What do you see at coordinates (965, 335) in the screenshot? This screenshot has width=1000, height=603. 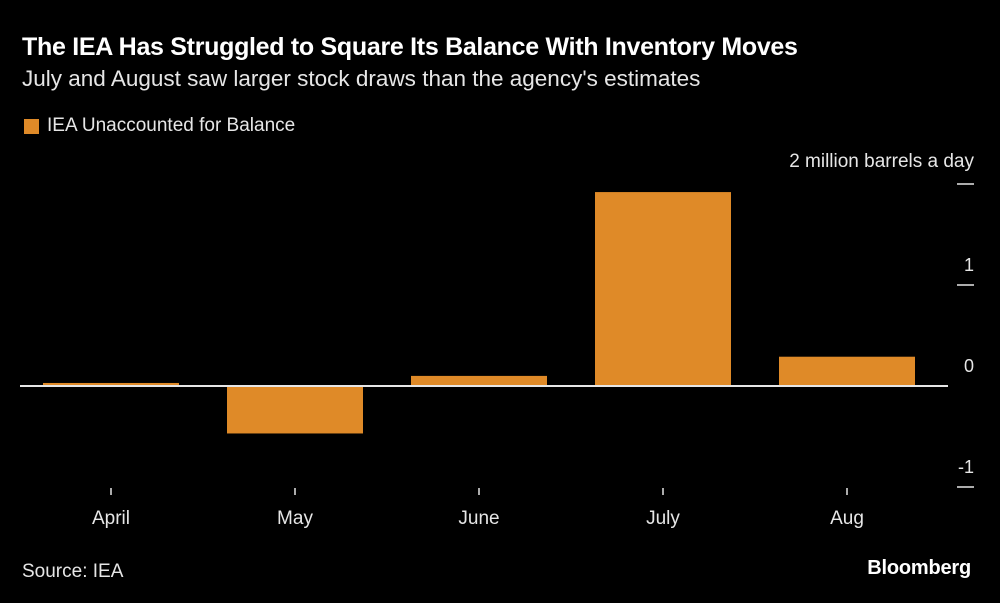 I see `y-axis: -1 0 1` at bounding box center [965, 335].